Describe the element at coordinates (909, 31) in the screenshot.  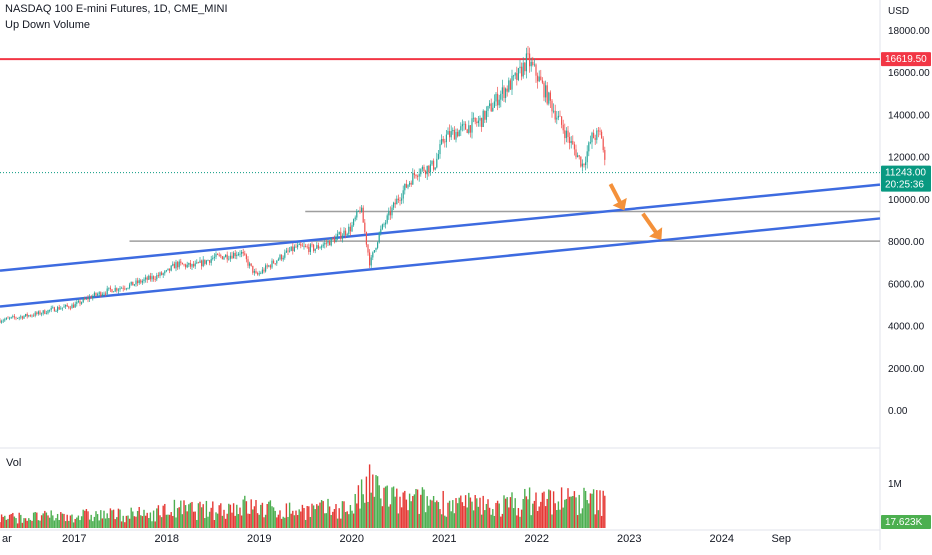
I see `price-tick-label: 18000.00` at that location.